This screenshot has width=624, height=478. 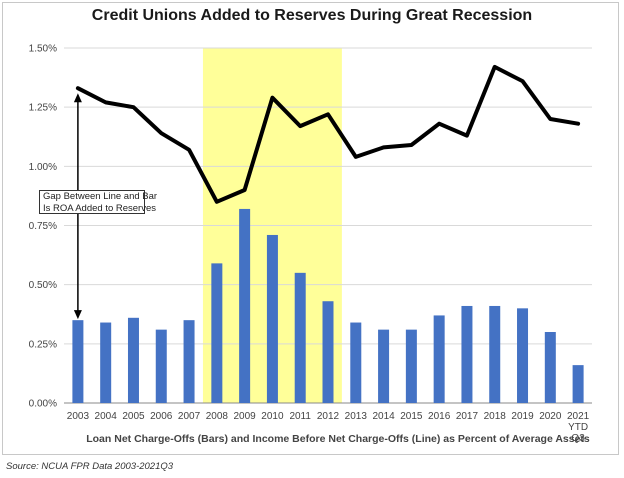 What do you see at coordinates (189, 361) in the screenshot?
I see `bar-2007` at bounding box center [189, 361].